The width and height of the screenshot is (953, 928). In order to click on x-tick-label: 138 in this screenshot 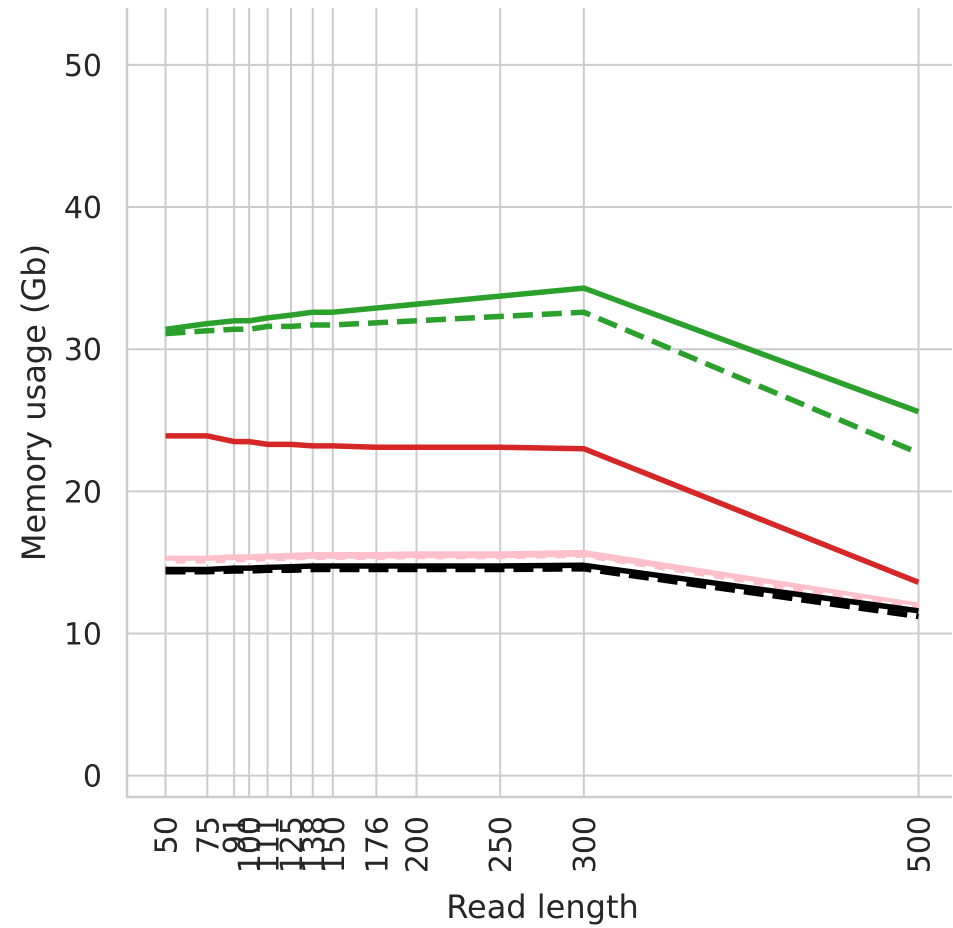, I will do `click(314, 844)`.